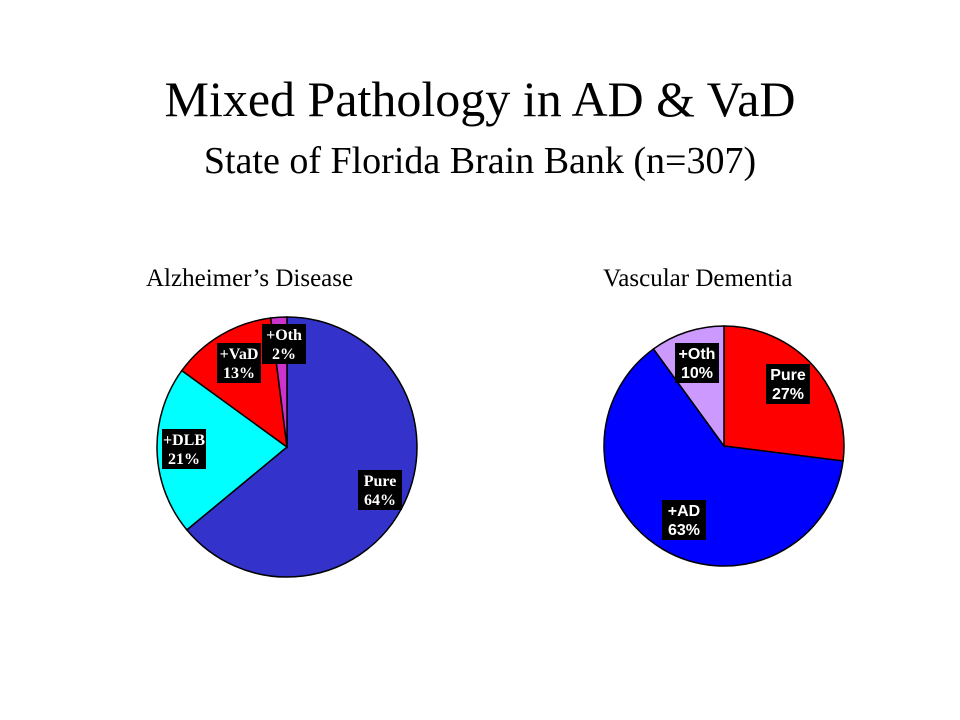  Describe the element at coordinates (480, 99) in the screenshot. I see `page-title: Mixed Pathology in AD & VaD` at that location.